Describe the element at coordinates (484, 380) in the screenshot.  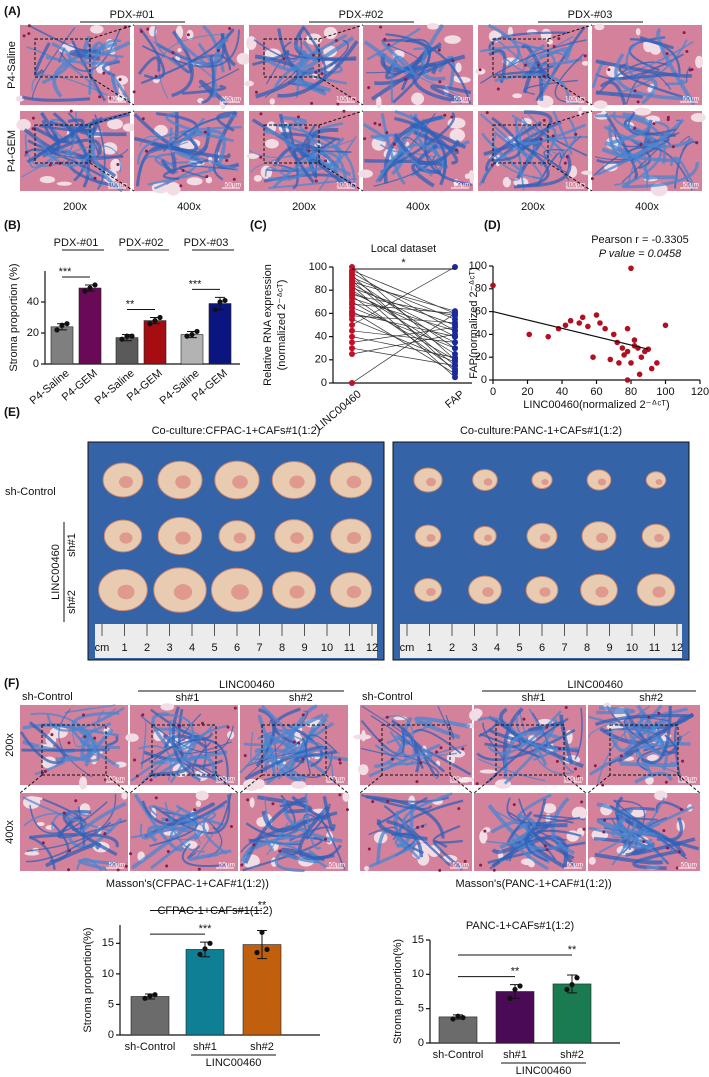
I see `y-tick-label: 0` at that location.